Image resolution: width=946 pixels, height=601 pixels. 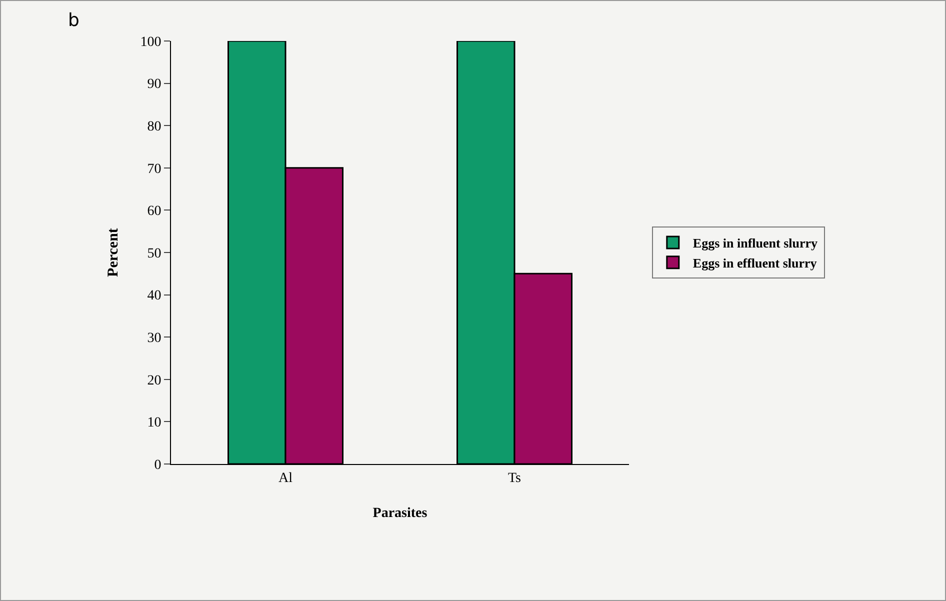 I want to click on x-tick-label: Al, so click(x=285, y=478).